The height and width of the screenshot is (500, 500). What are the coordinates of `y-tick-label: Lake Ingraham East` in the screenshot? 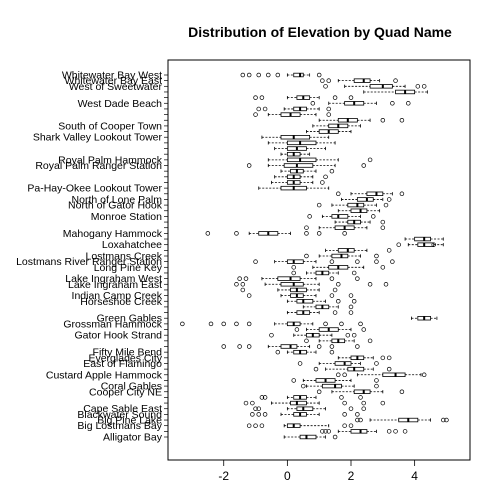 It's located at (115, 285).